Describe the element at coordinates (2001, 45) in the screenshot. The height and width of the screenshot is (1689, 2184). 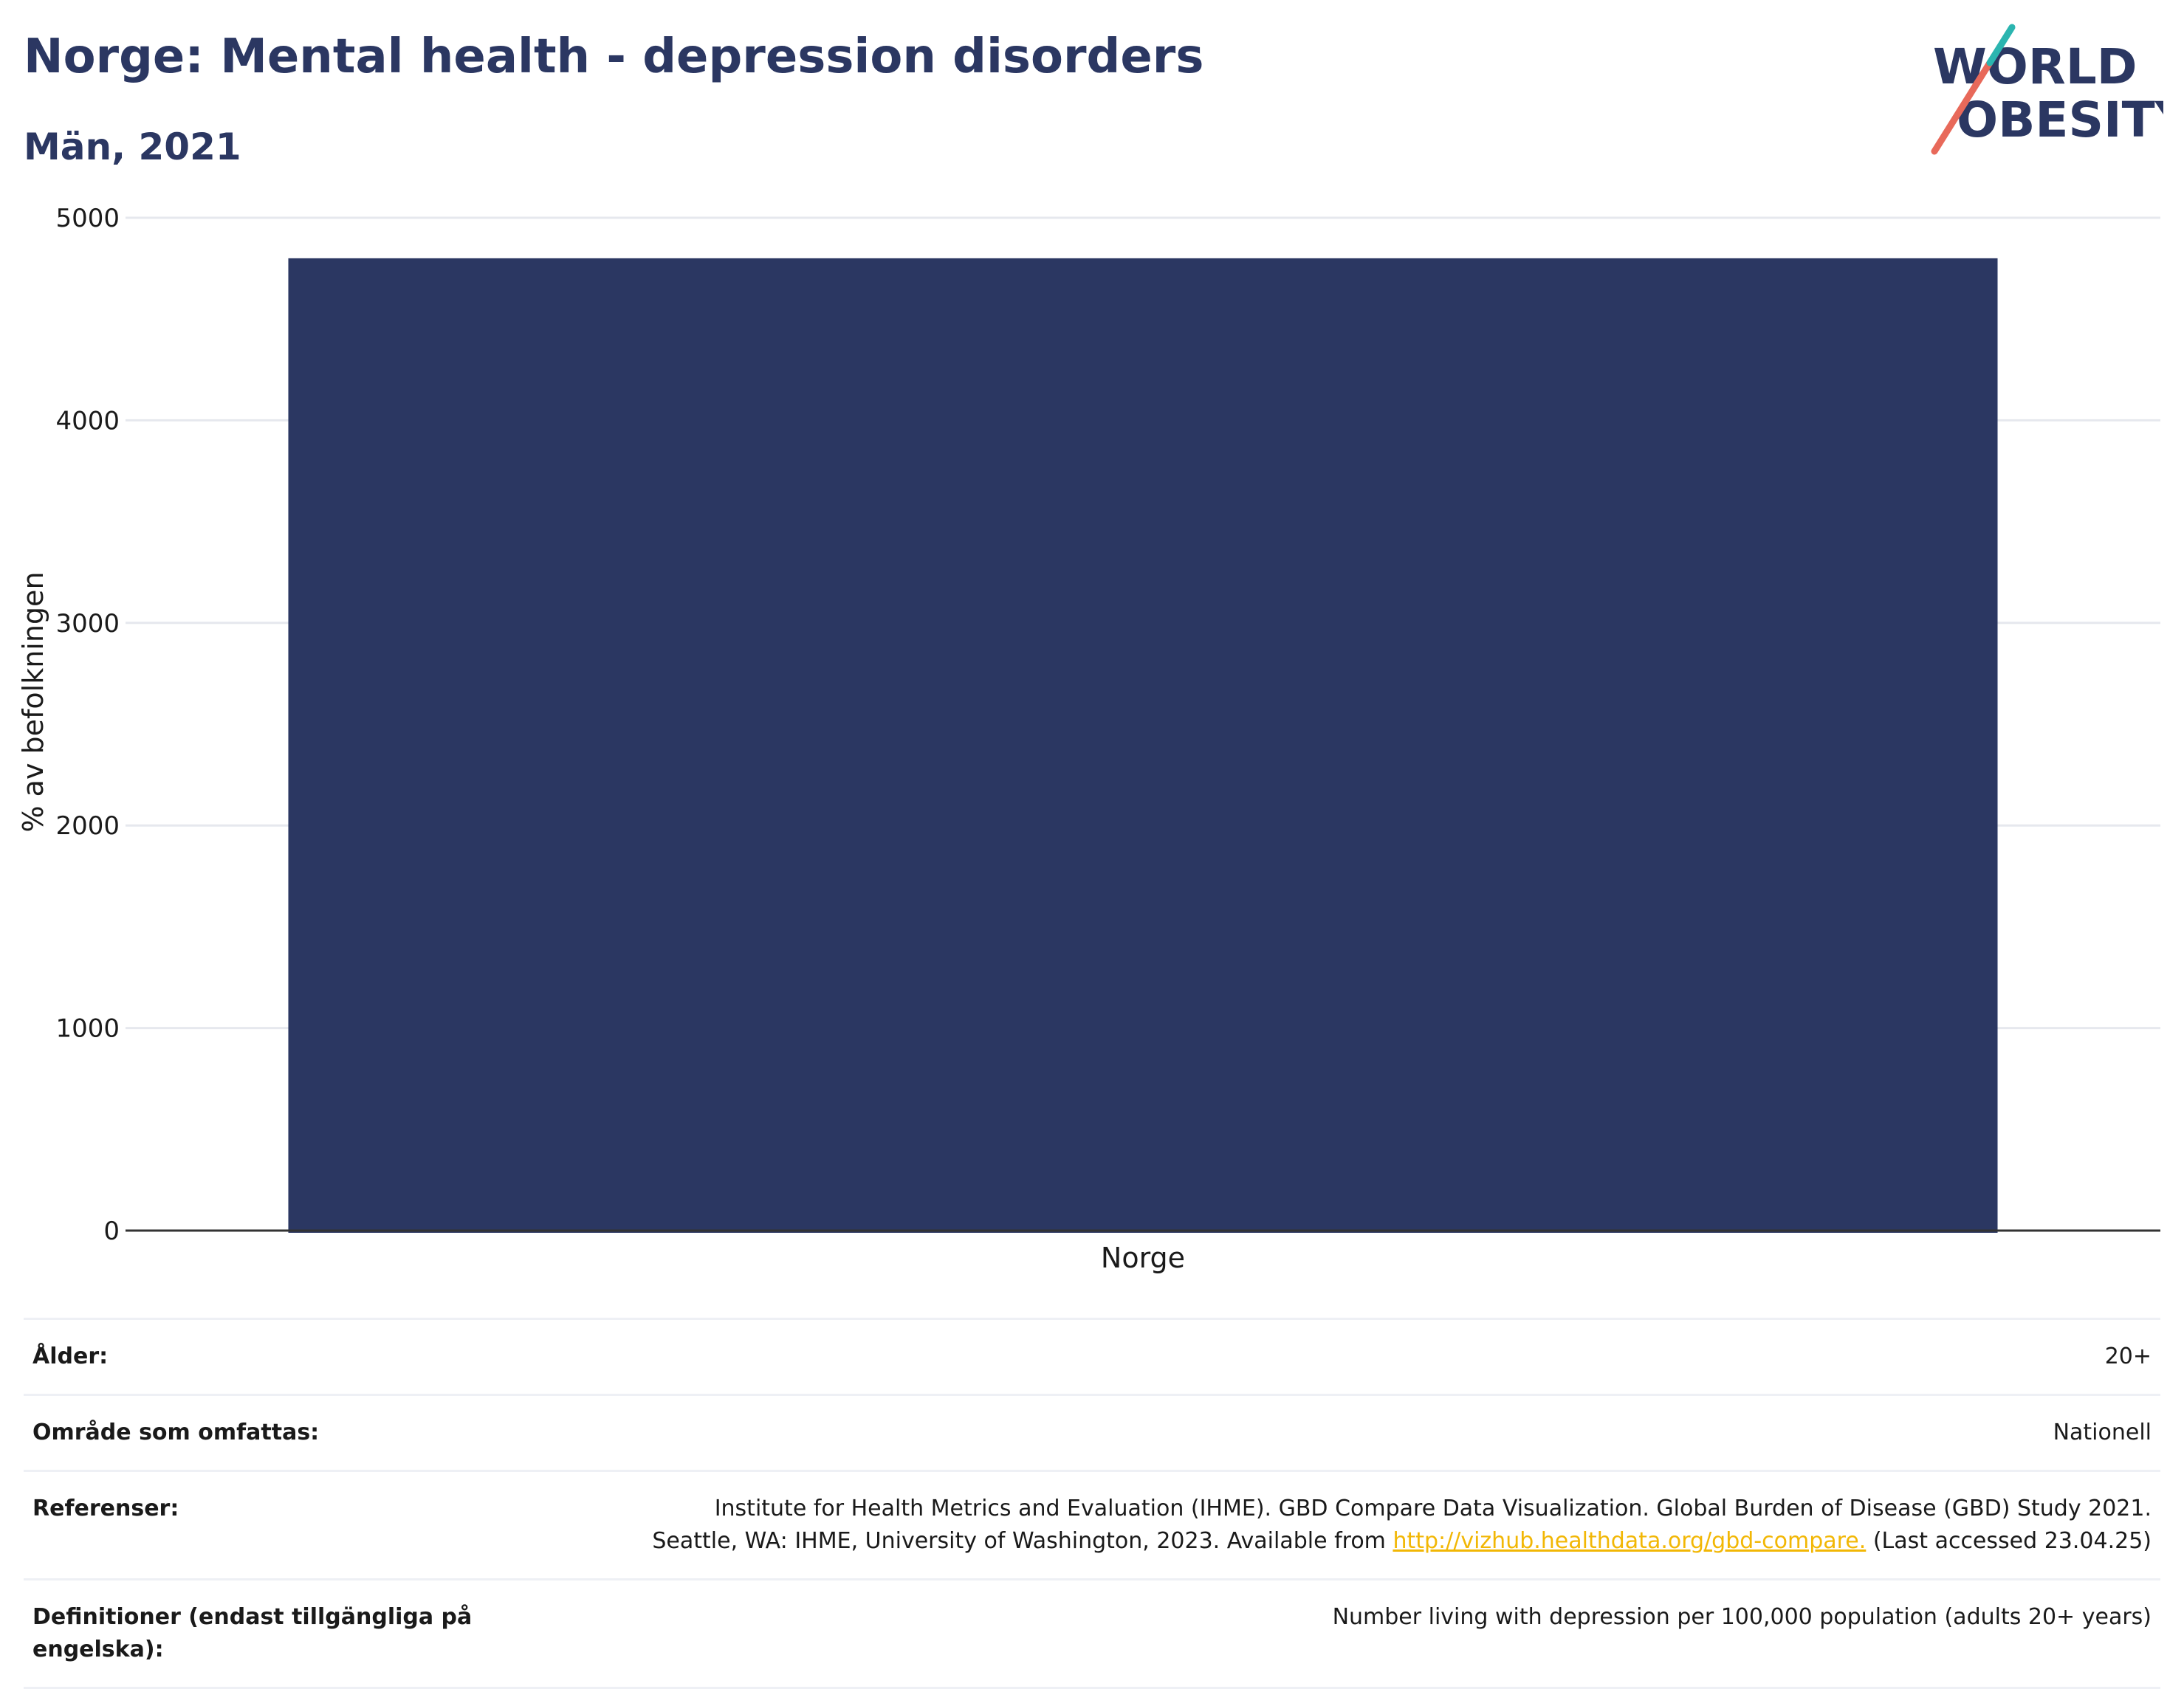
I see `logo-slash-teal-icon` at that location.